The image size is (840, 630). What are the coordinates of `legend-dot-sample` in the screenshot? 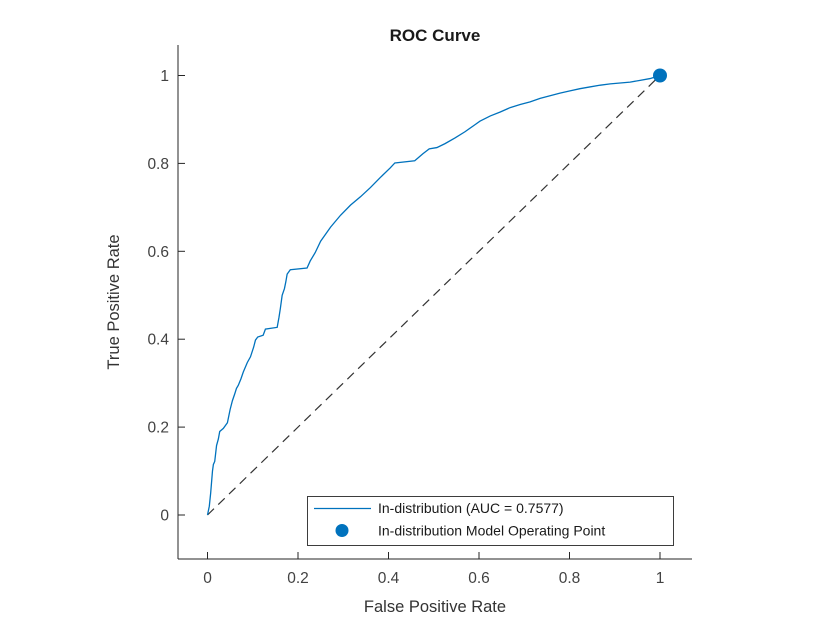 It's located at (342, 530).